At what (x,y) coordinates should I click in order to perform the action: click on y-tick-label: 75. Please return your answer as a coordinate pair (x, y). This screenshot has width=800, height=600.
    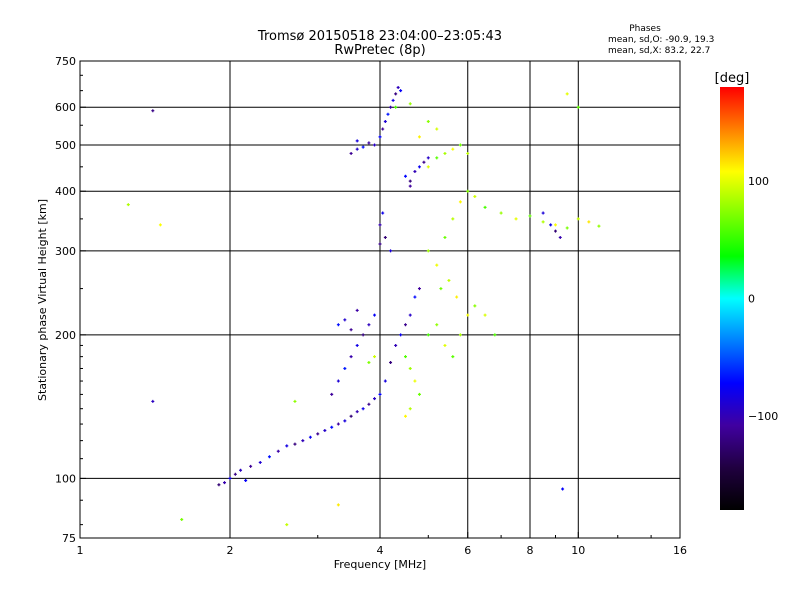
    Looking at the image, I should click on (69, 538).